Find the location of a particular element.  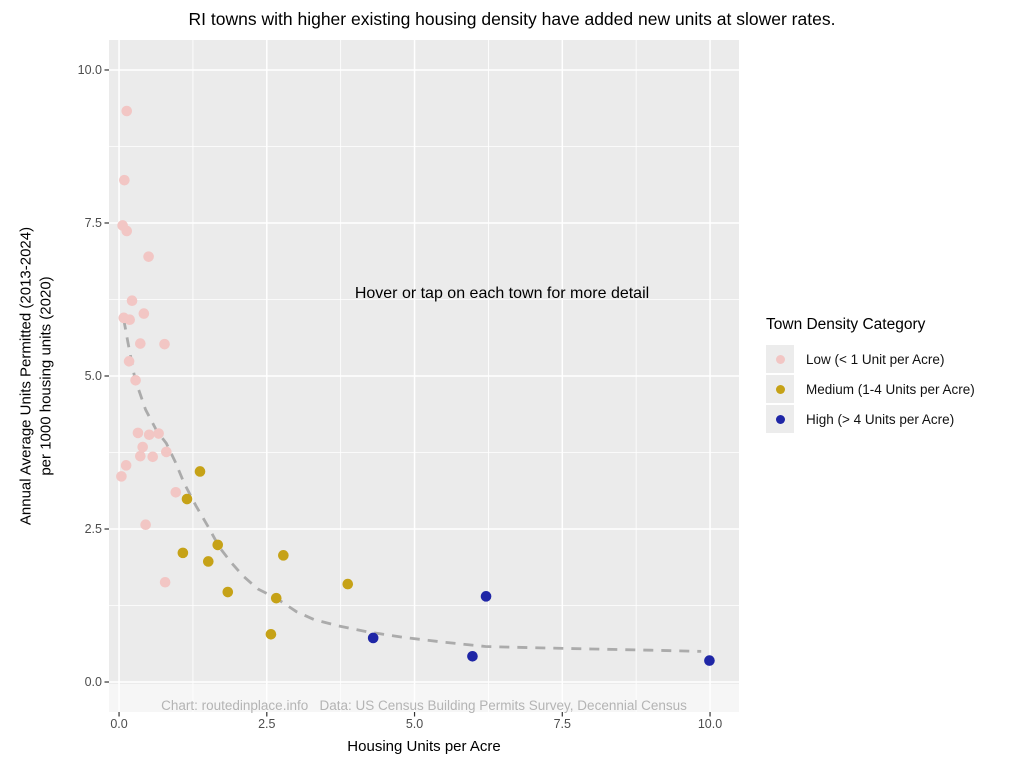

legend-label-low: Low (< 1 Unit per Acre) is located at coordinates (875, 359).